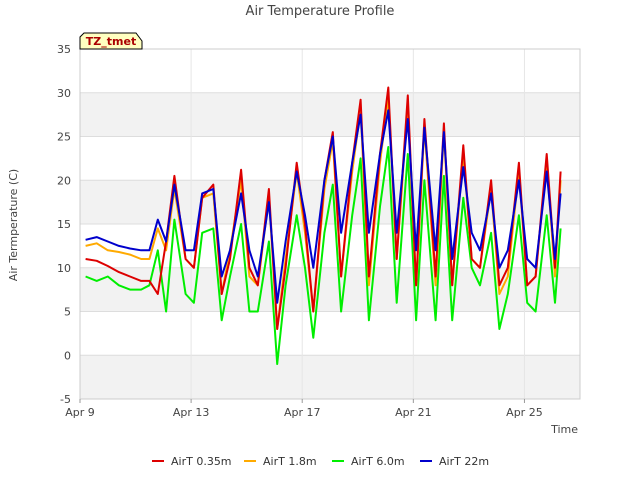 The image size is (640, 480). I want to click on x-tick-label: Apr 9, so click(80, 412).